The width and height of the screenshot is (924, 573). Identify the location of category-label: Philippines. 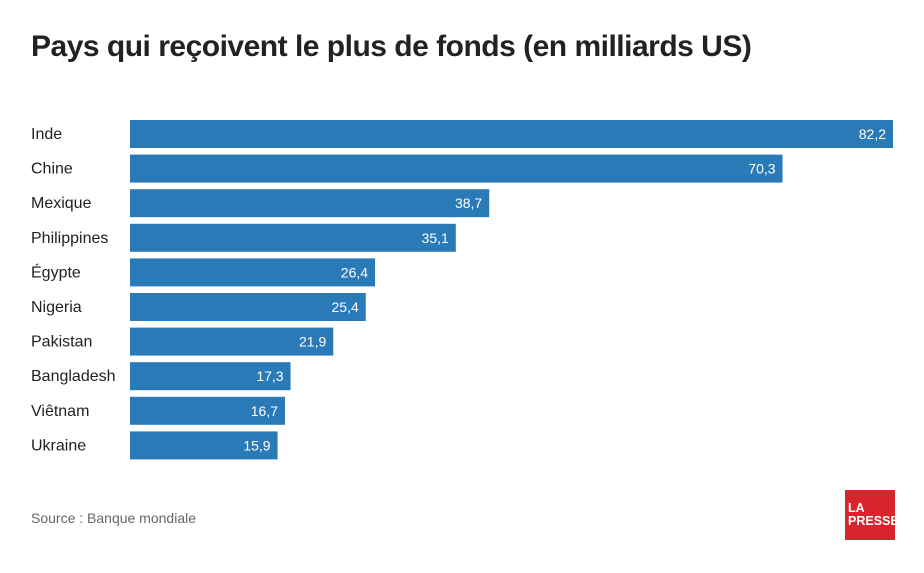
(69, 238).